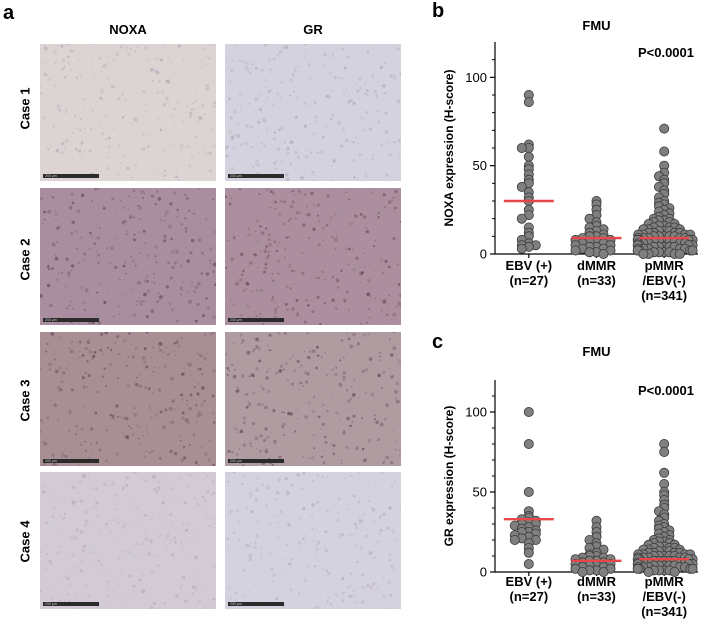 The image size is (709, 636). I want to click on row-label-case-4: Case 4, so click(25, 541).